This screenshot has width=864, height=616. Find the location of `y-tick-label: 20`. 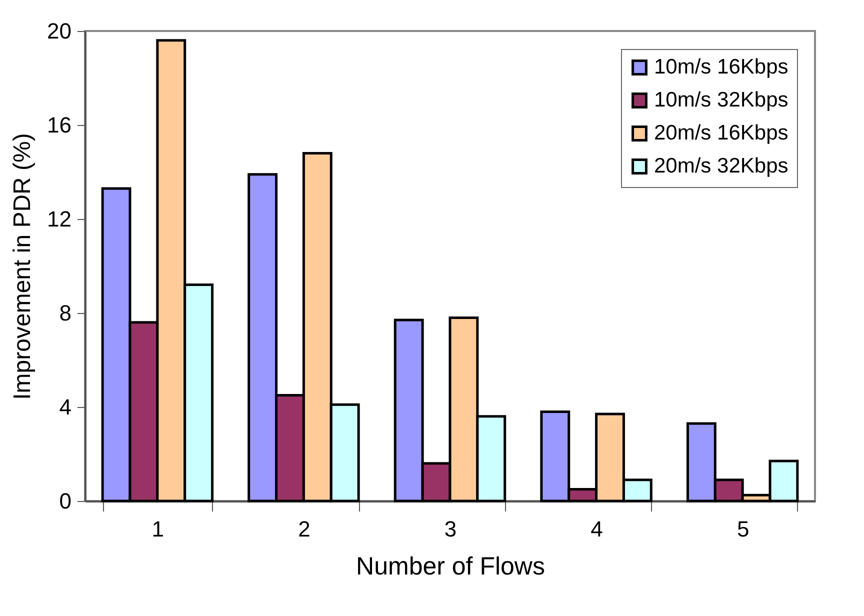

y-tick-label: 20 is located at coordinates (59, 31).